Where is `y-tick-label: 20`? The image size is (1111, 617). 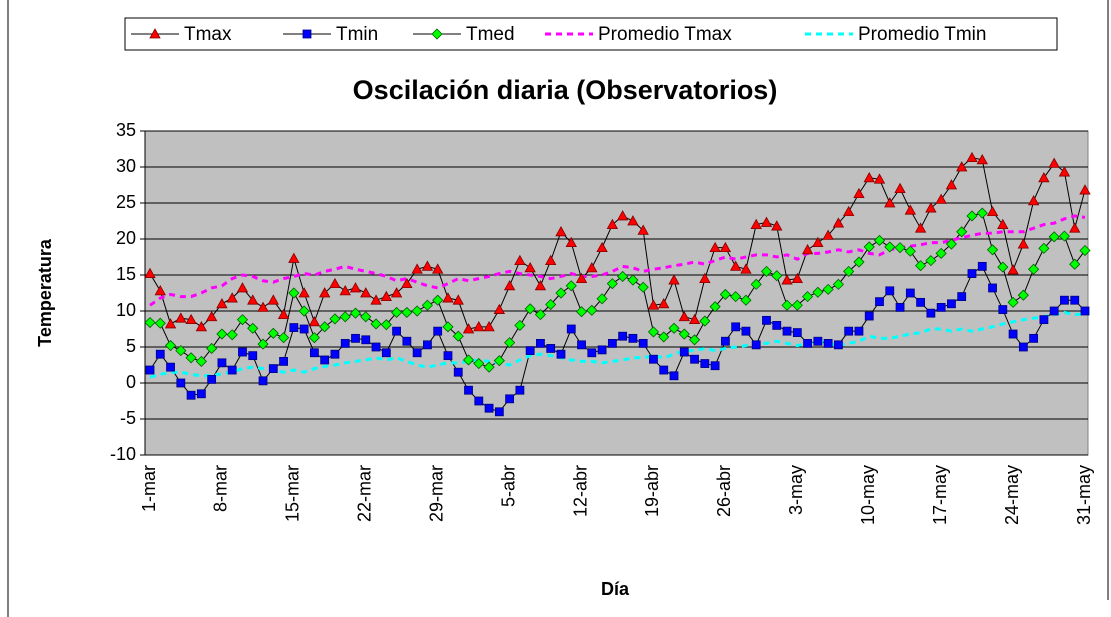 y-tick-label: 20 is located at coordinates (126, 238).